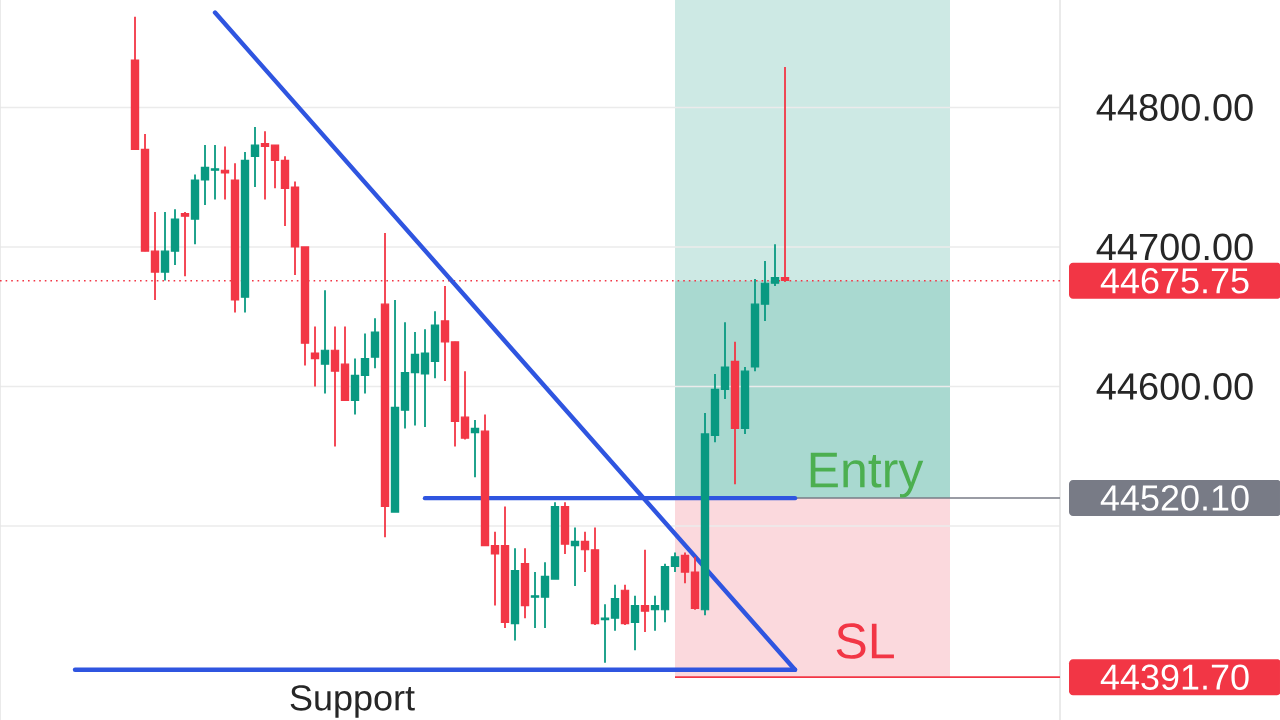 This screenshot has width=1280, height=720. Describe the element at coordinates (1174, 386) in the screenshot. I see `y-tick-label: 44600.00` at that location.